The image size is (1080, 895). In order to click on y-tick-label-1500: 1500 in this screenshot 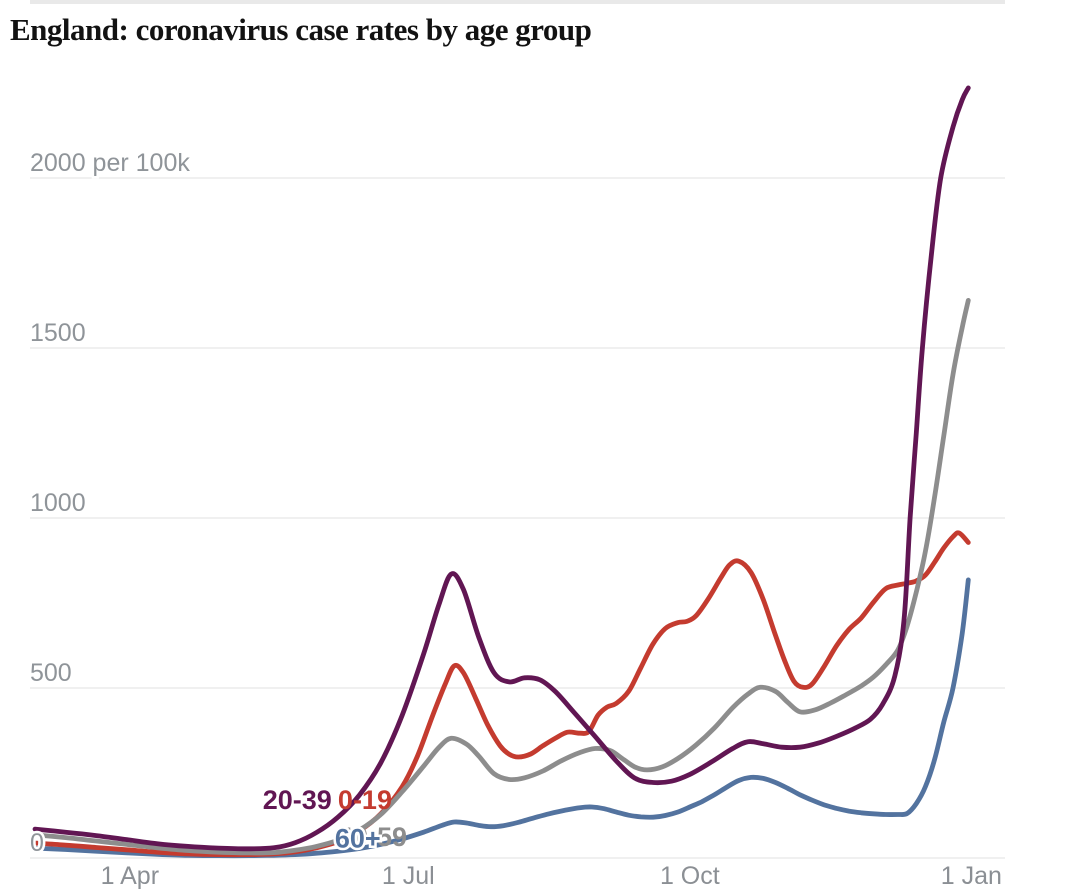, I will do `click(58, 333)`.